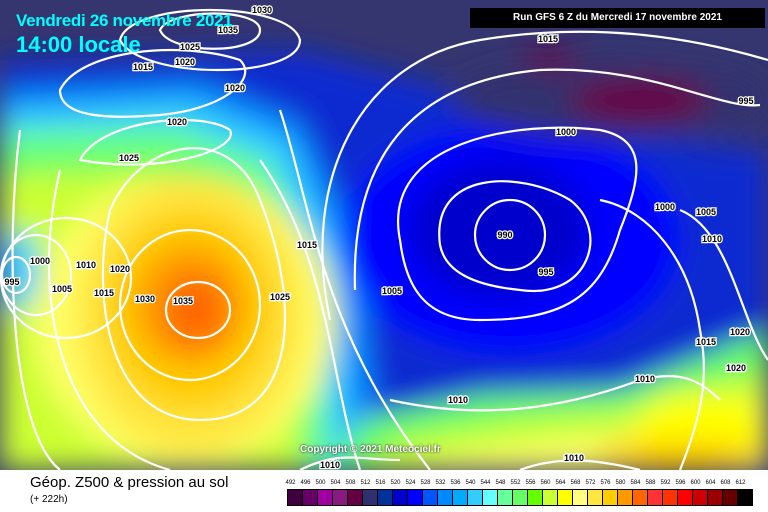 The height and width of the screenshot is (512, 768). I want to click on color-scale-label: 512, so click(365, 483).